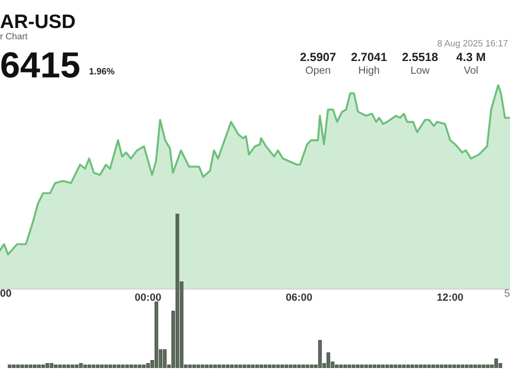 The height and width of the screenshot is (369, 510). Describe the element at coordinates (148, 297) in the screenshot. I see `x-tick-label: 00:00` at that location.